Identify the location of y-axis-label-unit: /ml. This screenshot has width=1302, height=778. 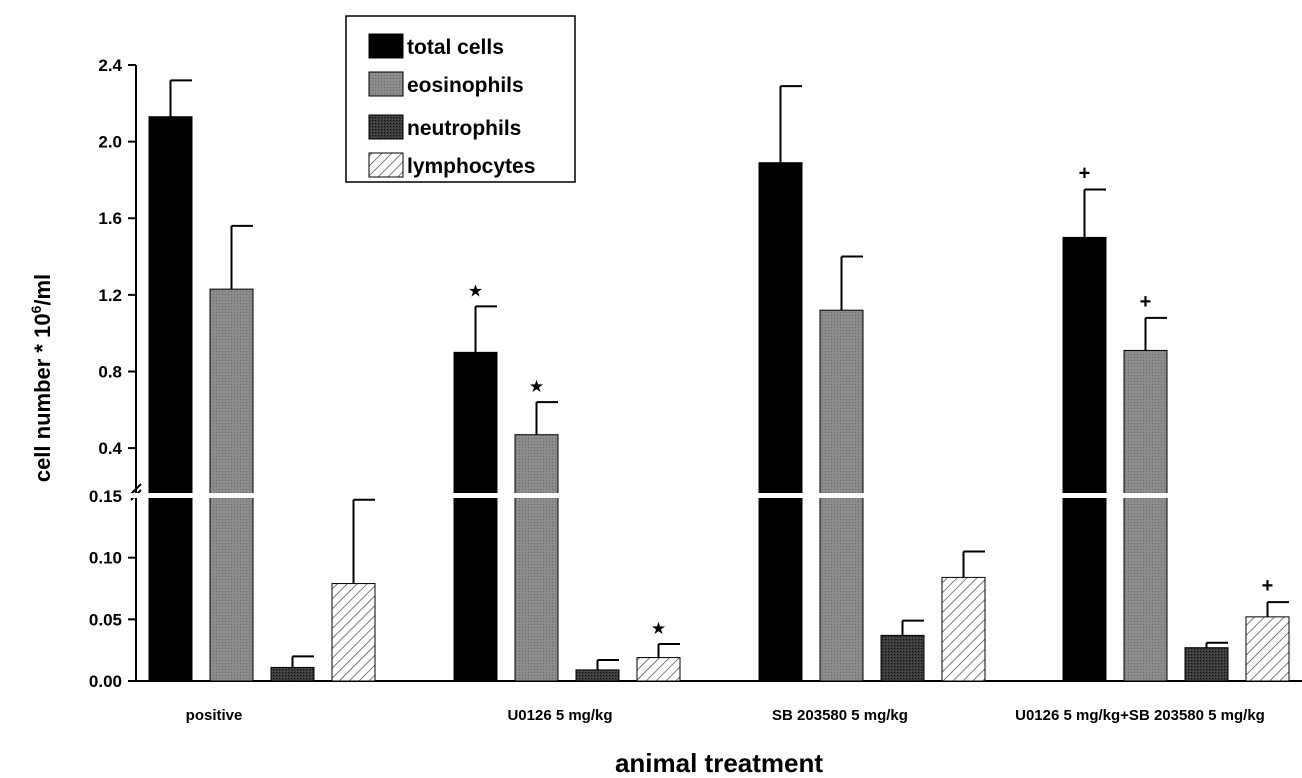
(42, 290).